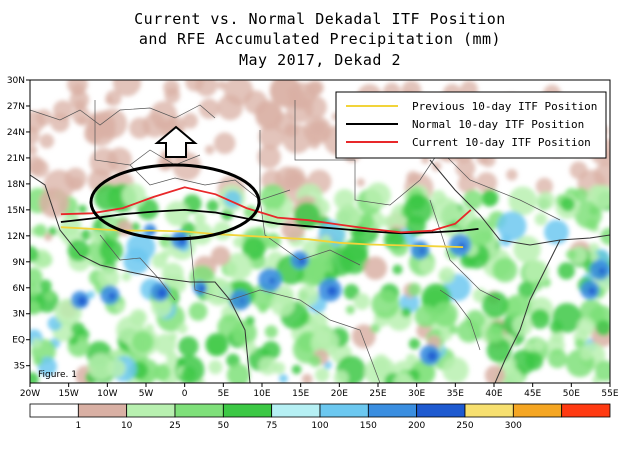 The height and width of the screenshot is (465, 640). I want to click on itf-lines, so click(269, 217).